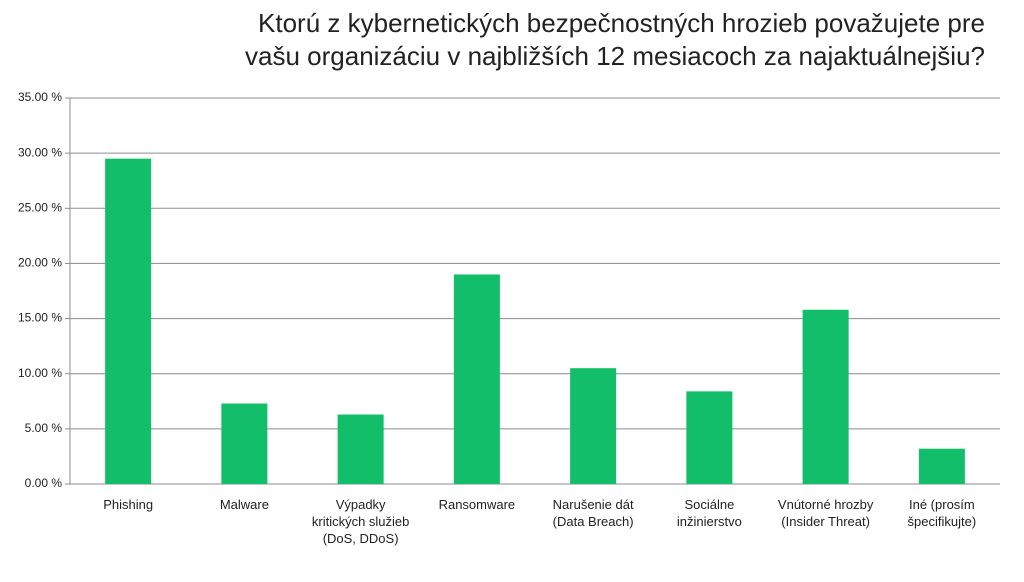  Describe the element at coordinates (44, 483) in the screenshot. I see `y-tick-label: 0.00 %` at that location.